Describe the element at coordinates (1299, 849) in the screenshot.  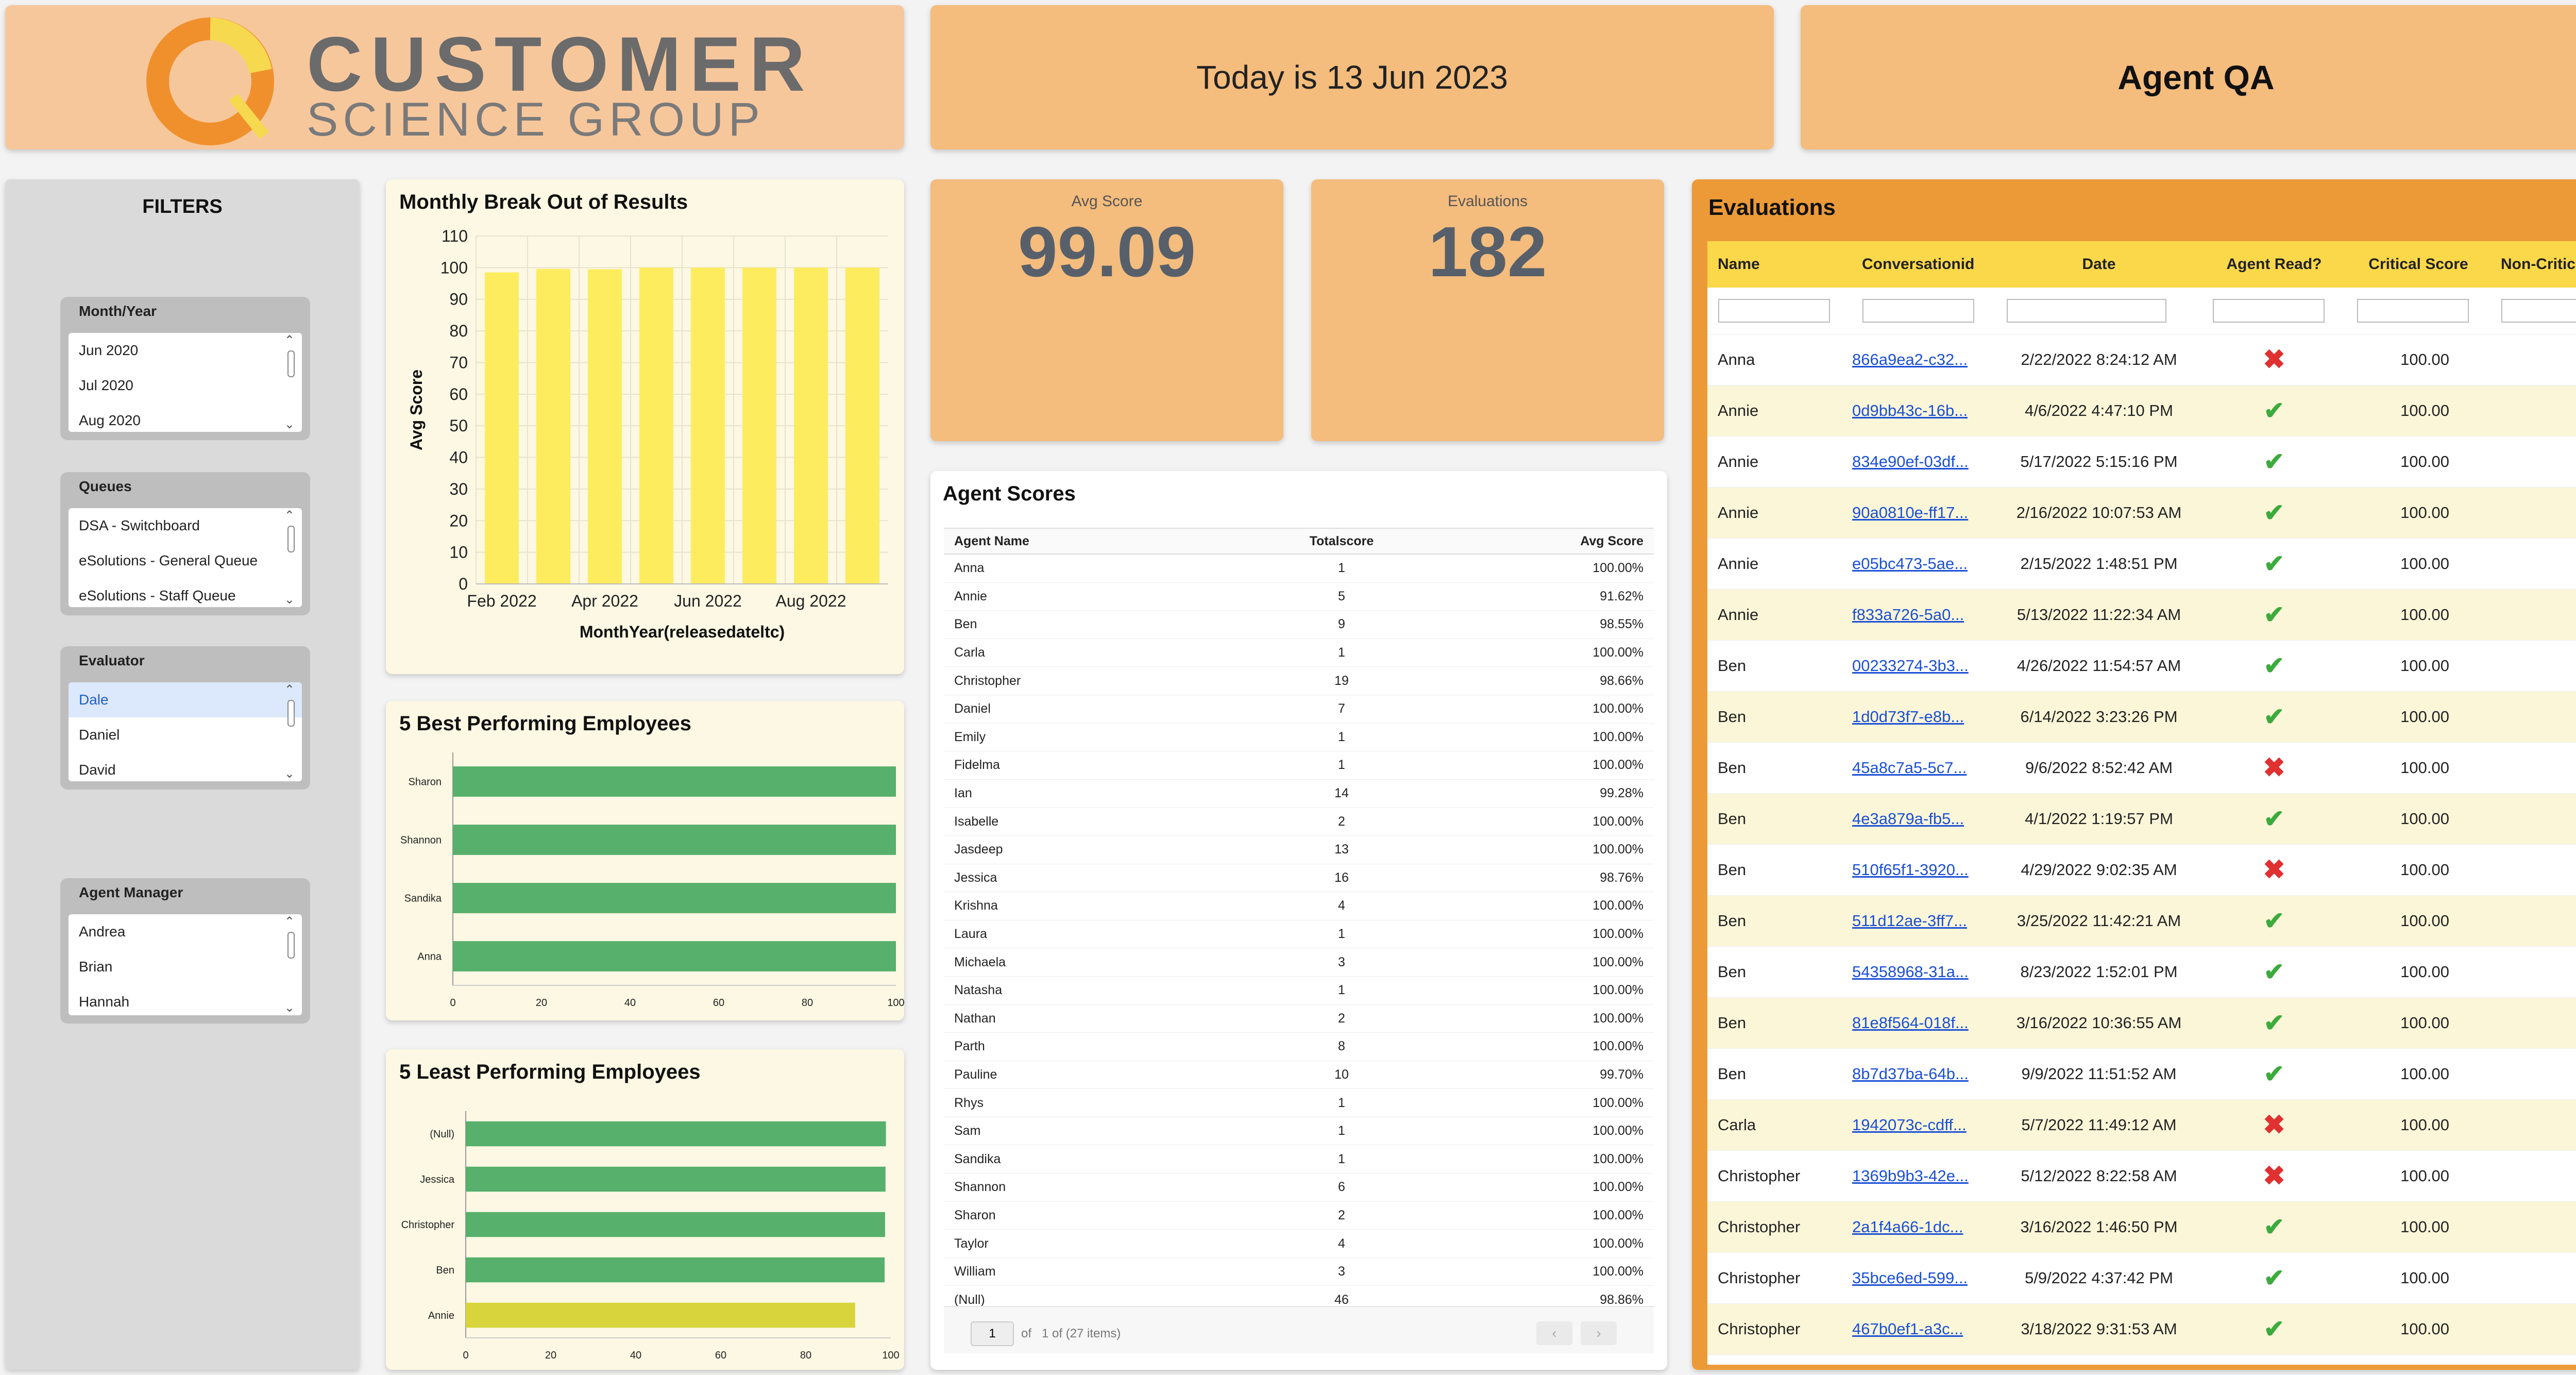
I see `table-row: Jasdeep 13 100.00%` at that location.